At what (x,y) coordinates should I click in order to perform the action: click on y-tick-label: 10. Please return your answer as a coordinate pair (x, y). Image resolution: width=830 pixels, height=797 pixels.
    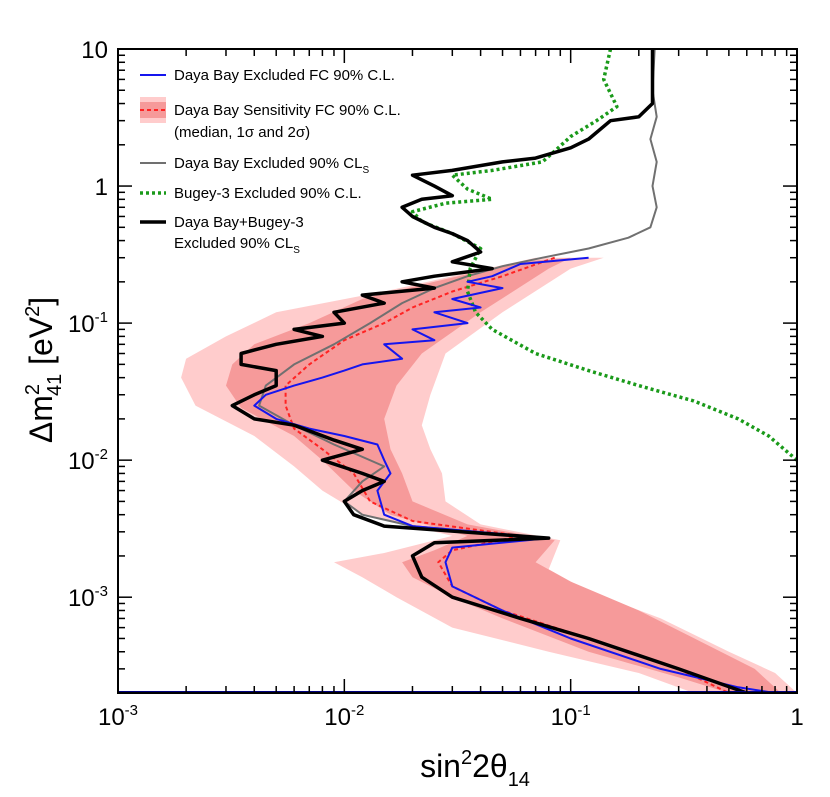
    Looking at the image, I should click on (94, 50).